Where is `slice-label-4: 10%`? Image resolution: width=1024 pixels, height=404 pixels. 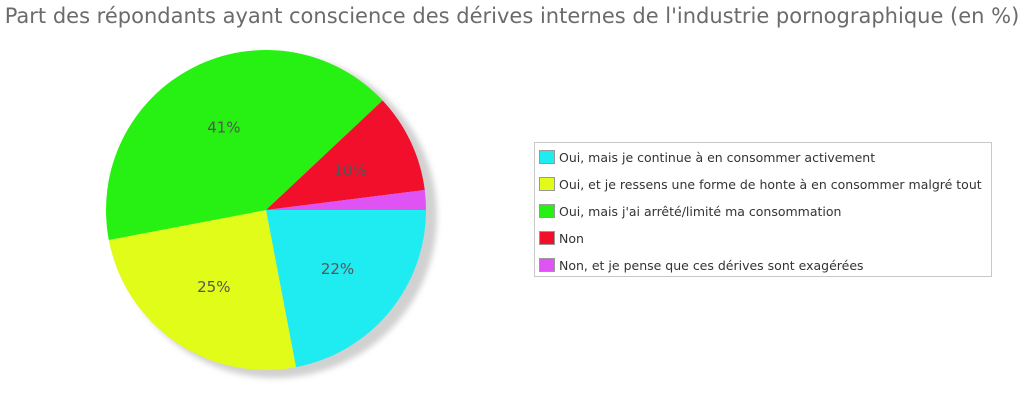
slice-label-4: 10% is located at coordinates (349, 171).